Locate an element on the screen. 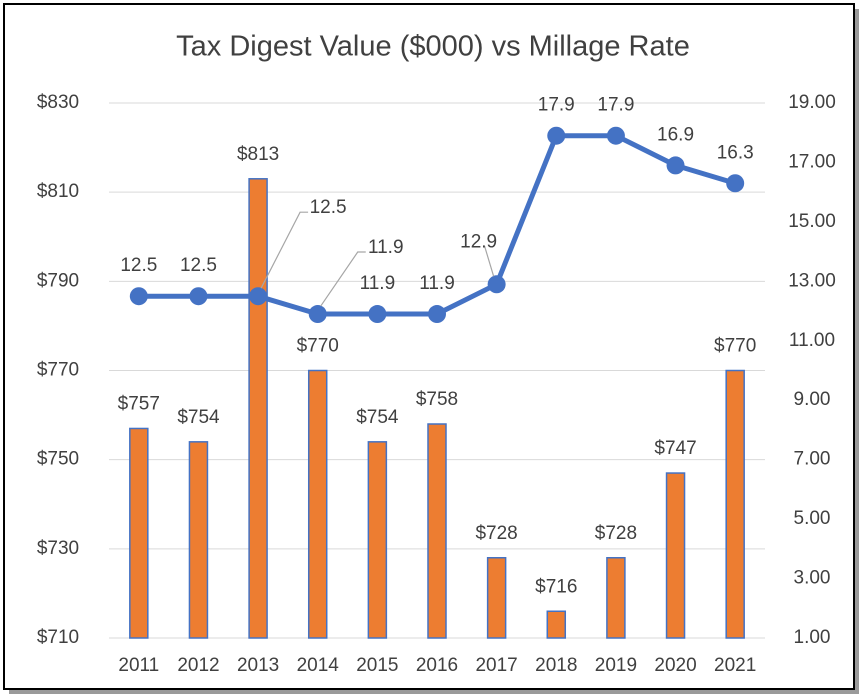 This screenshot has width=867, height=700. x-tick-label: 2012 is located at coordinates (198, 665).